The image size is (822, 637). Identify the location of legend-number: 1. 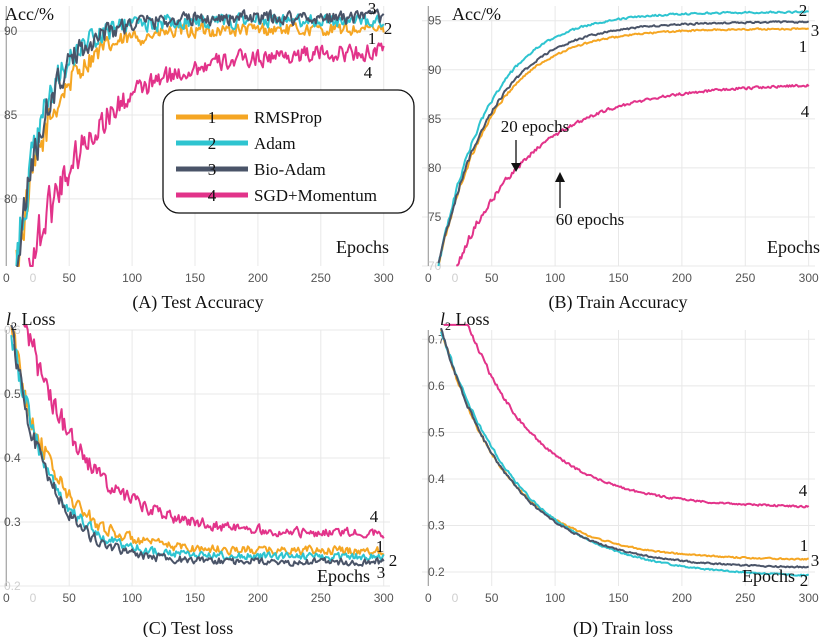
(212, 117).